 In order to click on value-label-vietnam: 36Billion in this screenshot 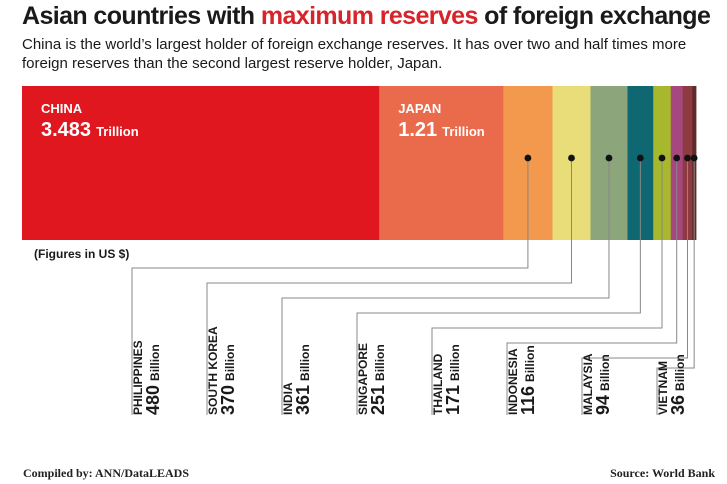, I will do `click(678, 384)`.